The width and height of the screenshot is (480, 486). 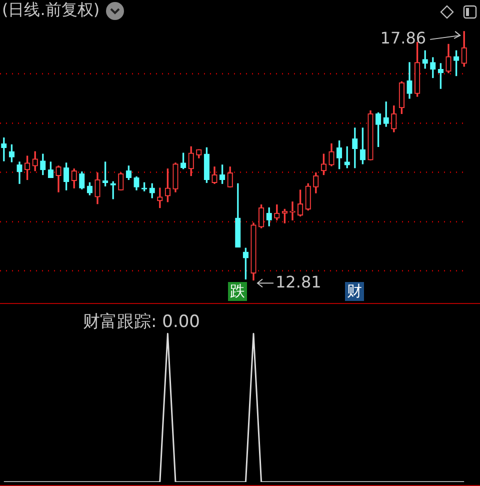 I want to click on annotation: 17.86, so click(x=403, y=38).